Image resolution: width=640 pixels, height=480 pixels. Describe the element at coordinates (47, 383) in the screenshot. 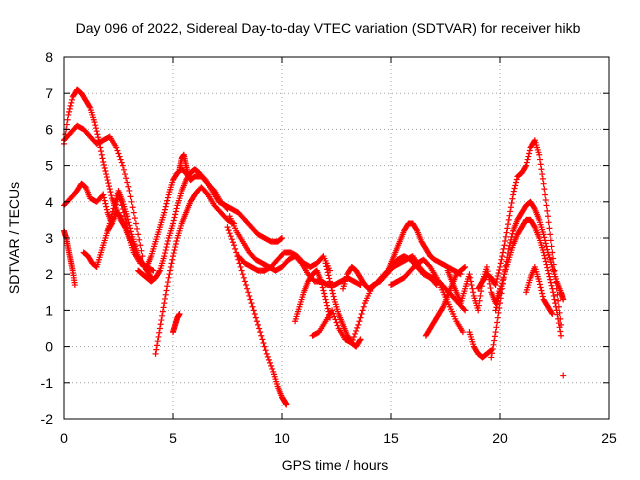

I see `y-tick-label: -1` at that location.